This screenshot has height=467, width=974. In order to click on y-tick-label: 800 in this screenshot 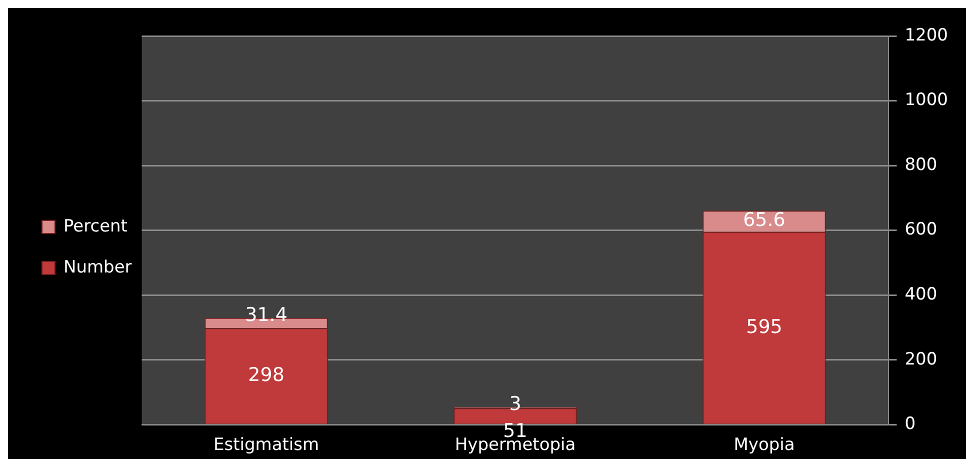, I will do `click(921, 164)`.